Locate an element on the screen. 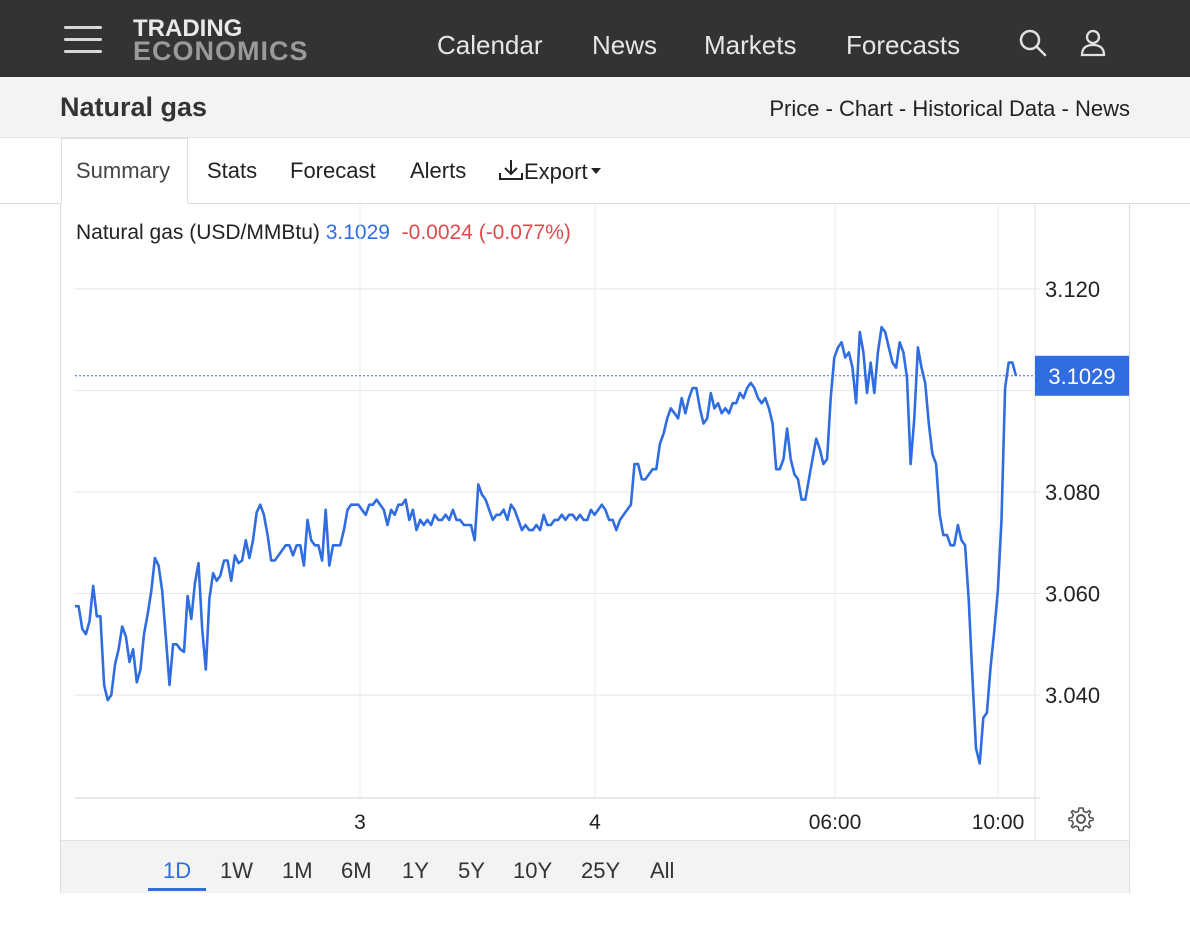 The image size is (1190, 927). tab-active-frame is located at coordinates (124, 171).